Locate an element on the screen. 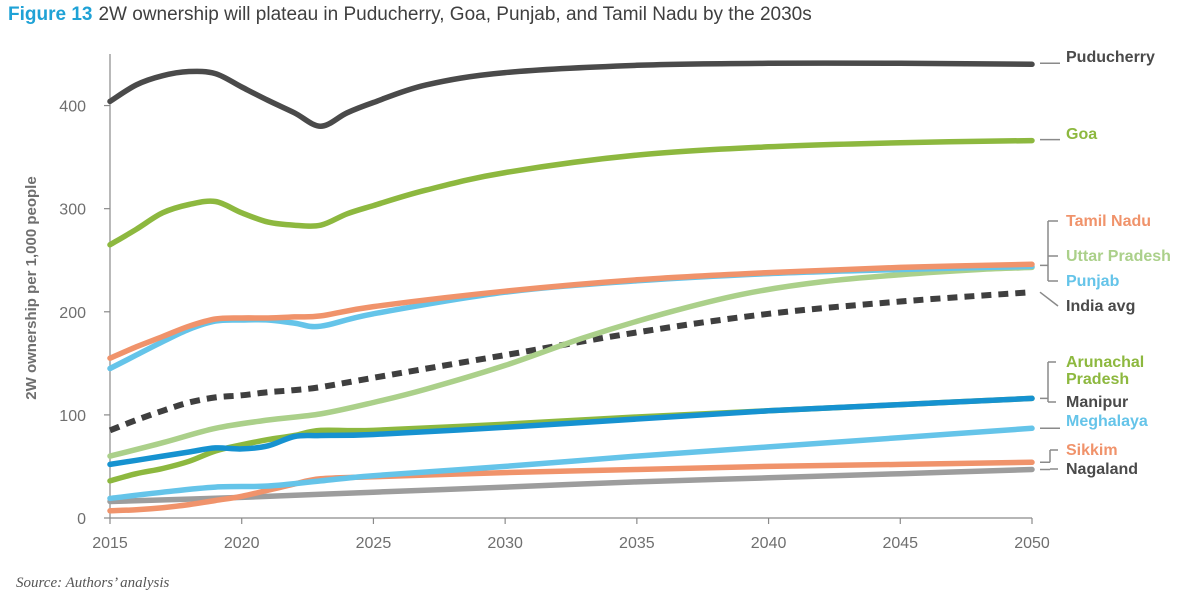 Image resolution: width=1200 pixels, height=598 pixels. y-axis-label: 2W ownership per 1,000 people is located at coordinates (31, 287).